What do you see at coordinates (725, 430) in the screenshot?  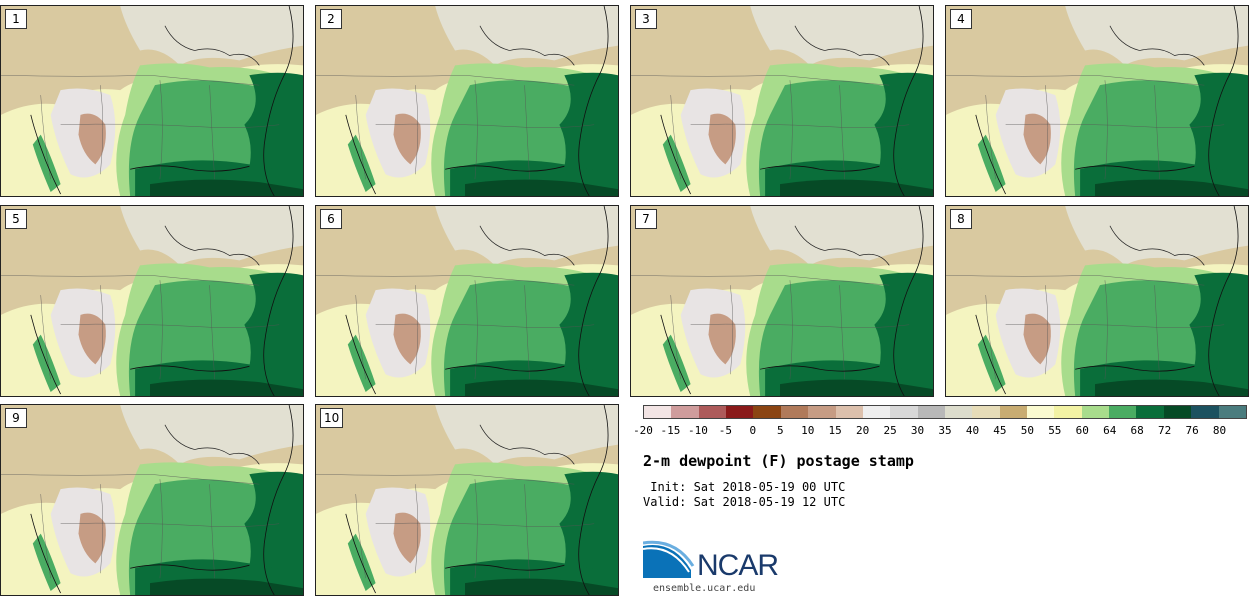 I see `colorbar-tick-label: -5` at bounding box center [725, 430].